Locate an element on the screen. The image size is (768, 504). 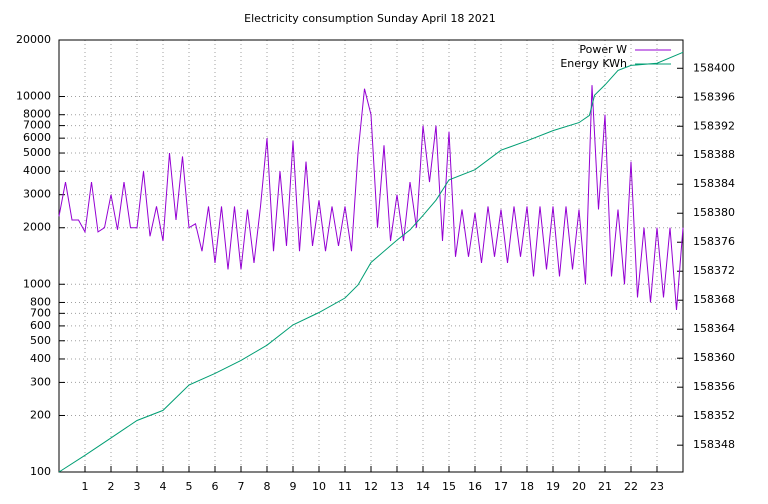
y-tick-label: 300 is located at coordinates (40, 381).